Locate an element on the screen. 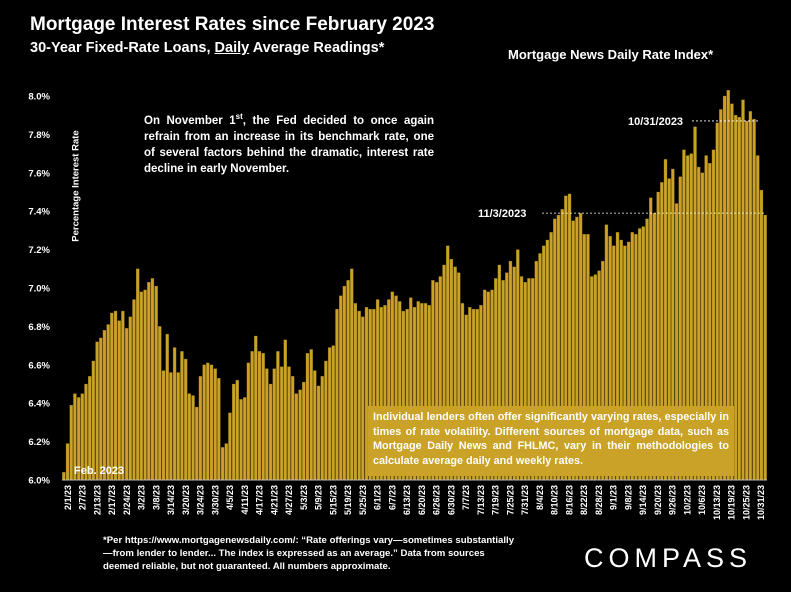  index-title: Mortgage News Daily Rate Index* is located at coordinates (611, 54).